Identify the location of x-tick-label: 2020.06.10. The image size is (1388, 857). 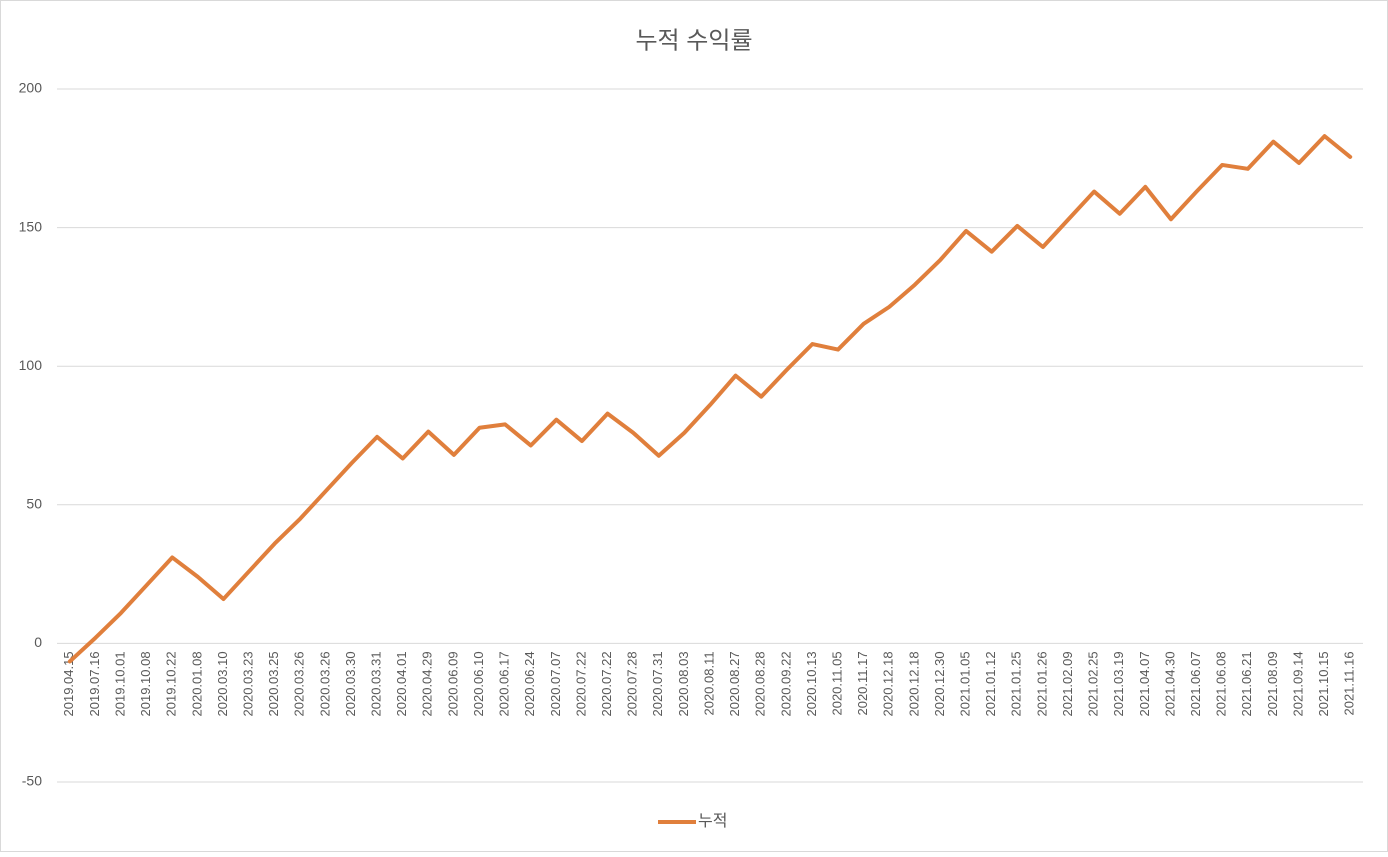
(478, 683).